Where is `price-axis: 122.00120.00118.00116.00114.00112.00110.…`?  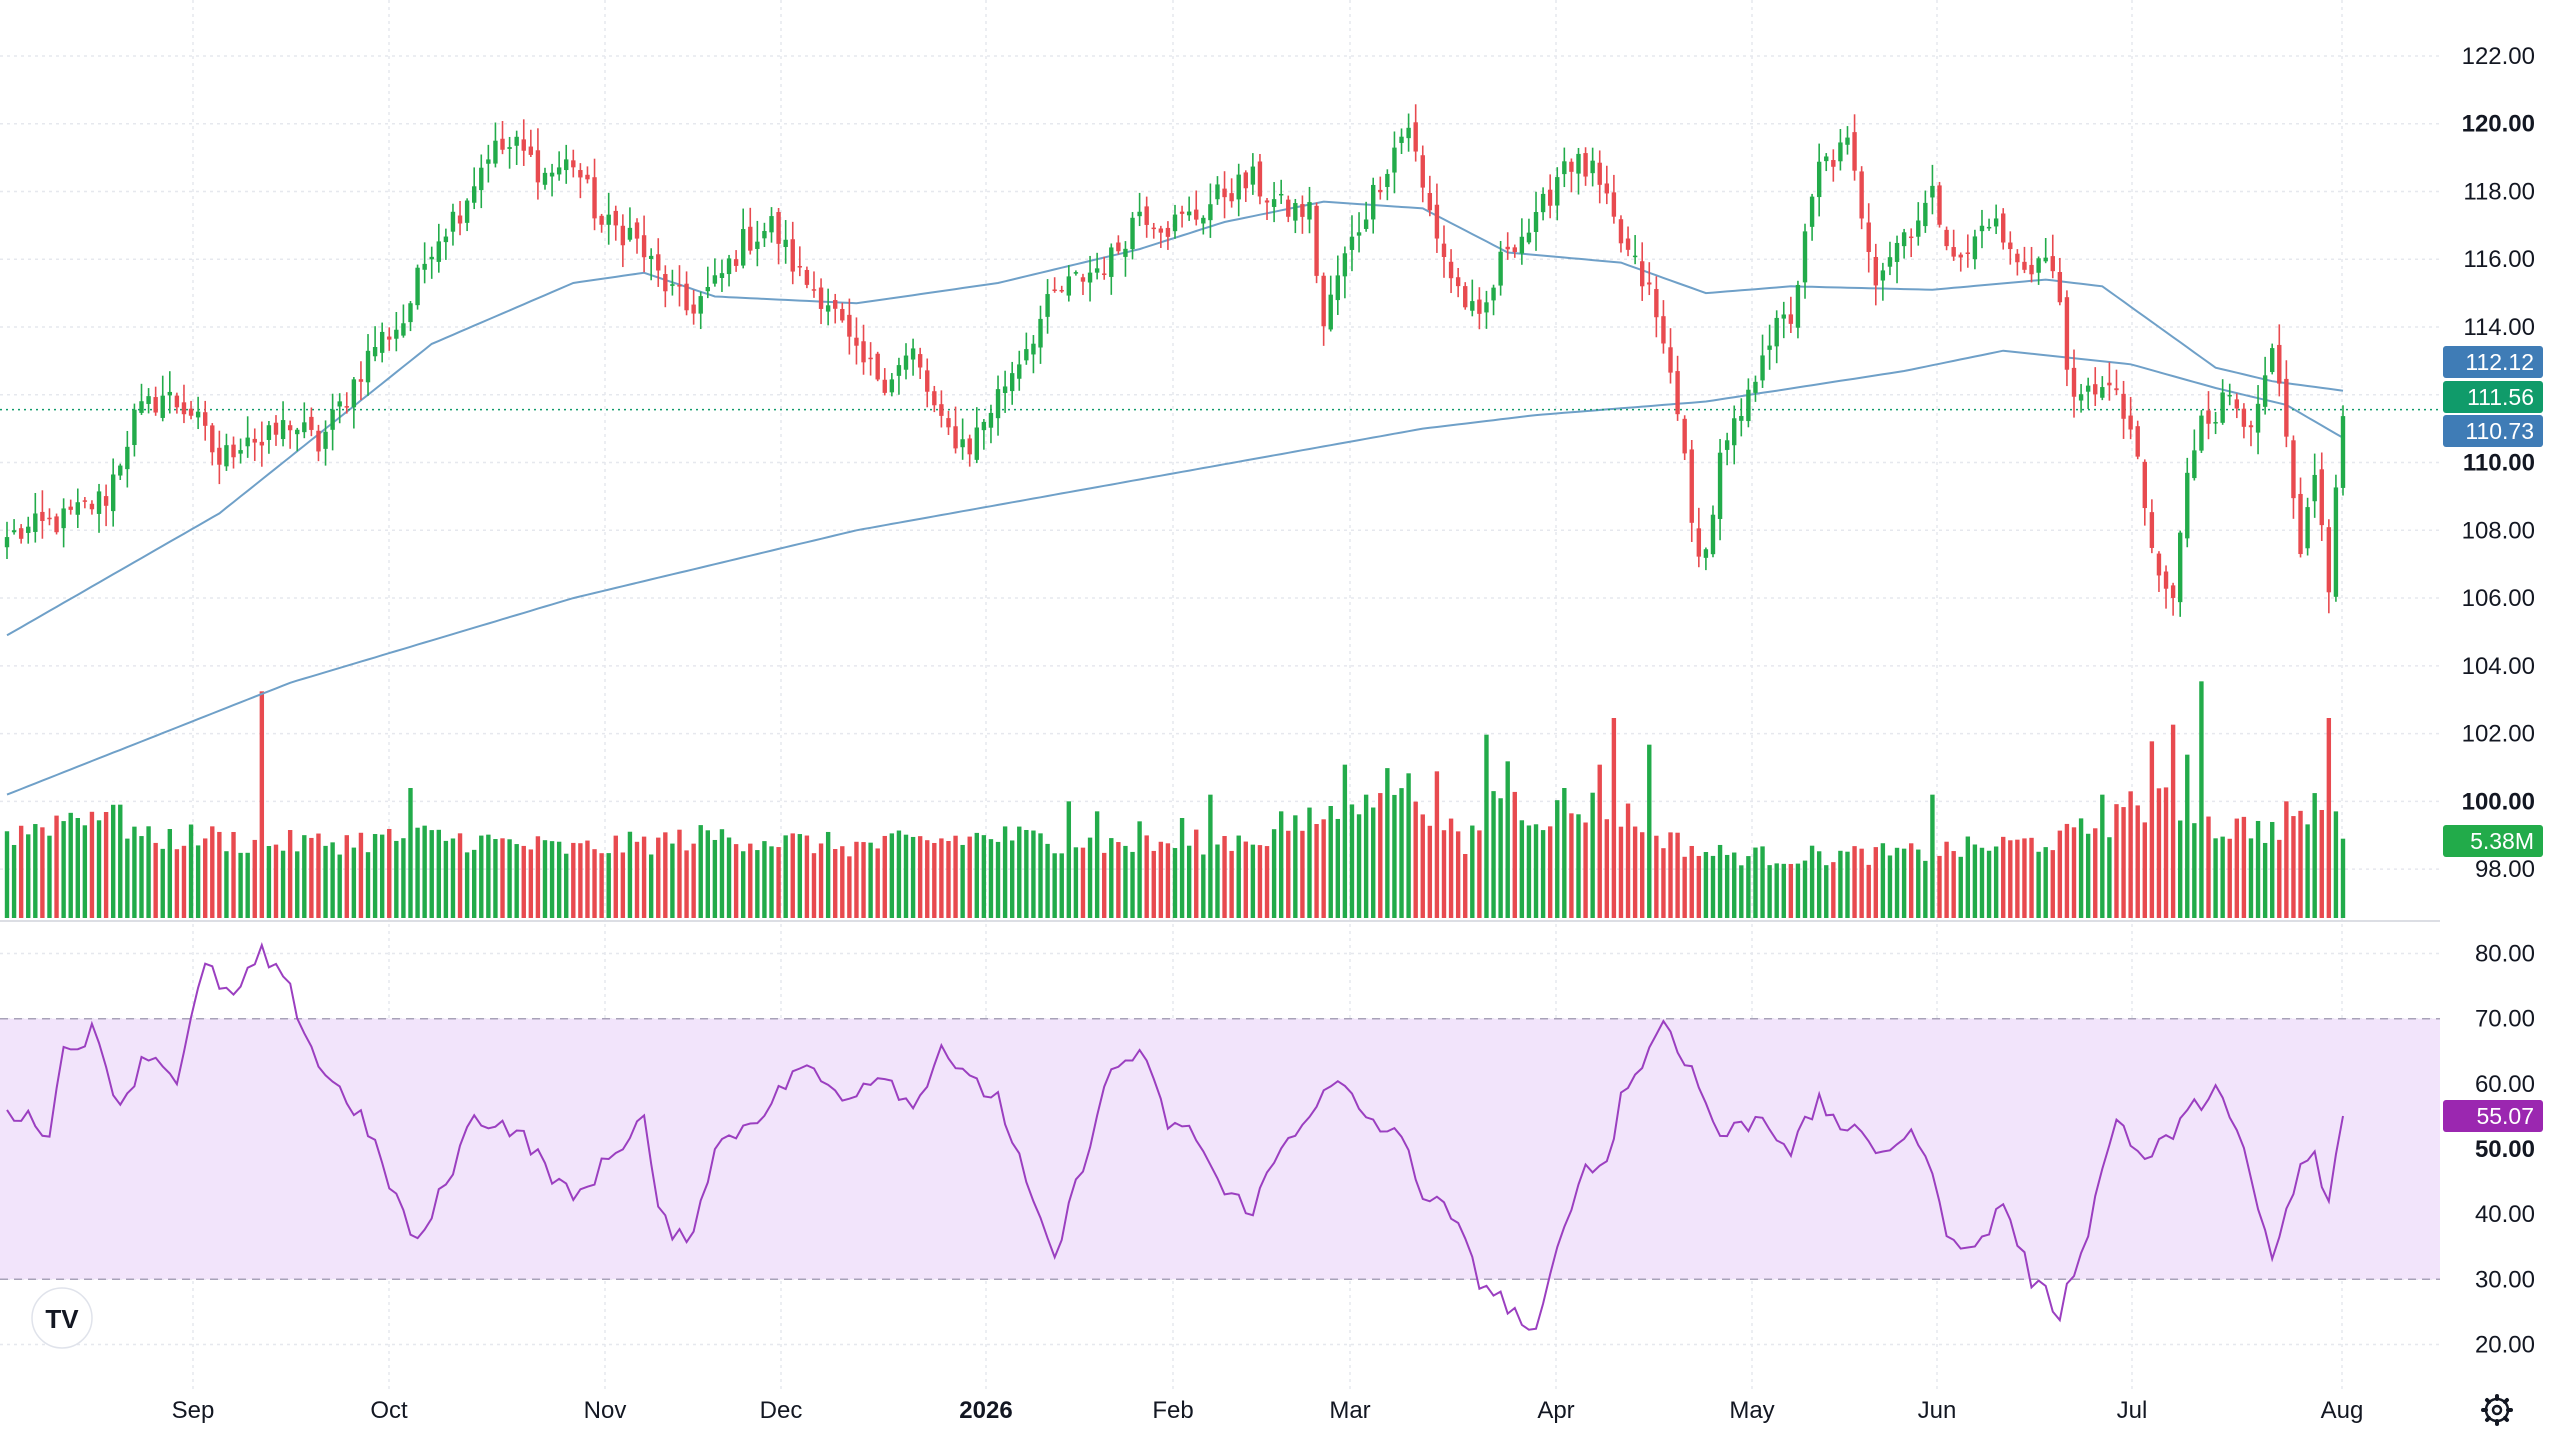
price-axis: 122.00120.00118.00116.00114.00112.00110.… is located at coordinates (2498, 463).